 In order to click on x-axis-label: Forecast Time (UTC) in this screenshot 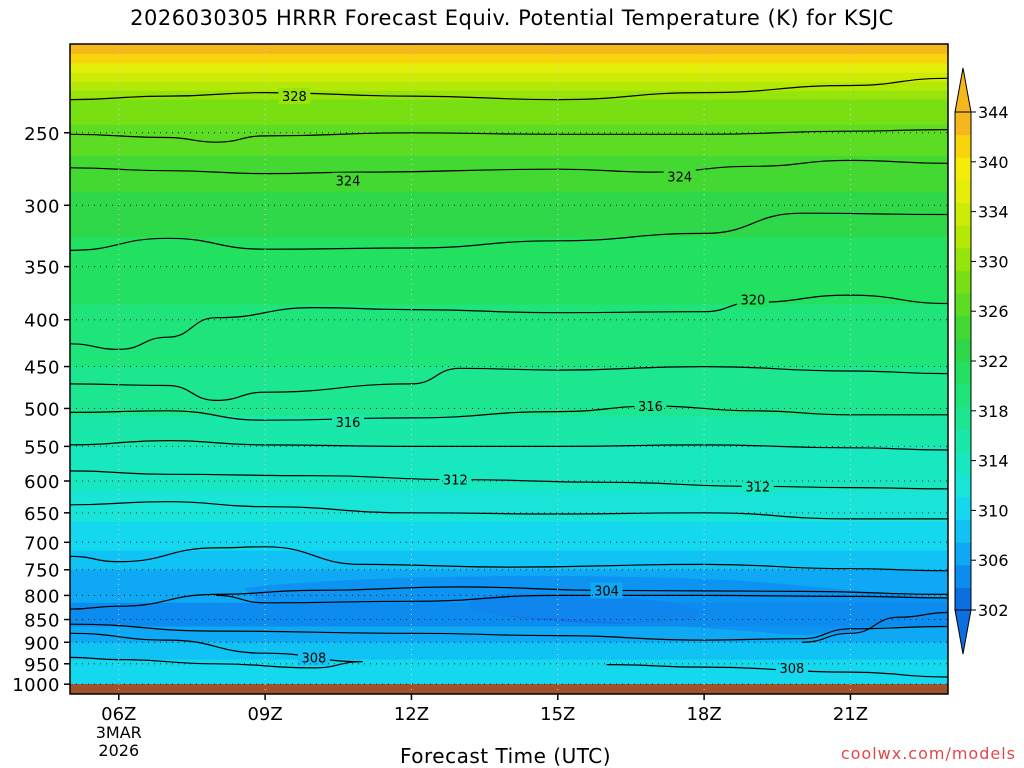, I will do `click(506, 756)`.